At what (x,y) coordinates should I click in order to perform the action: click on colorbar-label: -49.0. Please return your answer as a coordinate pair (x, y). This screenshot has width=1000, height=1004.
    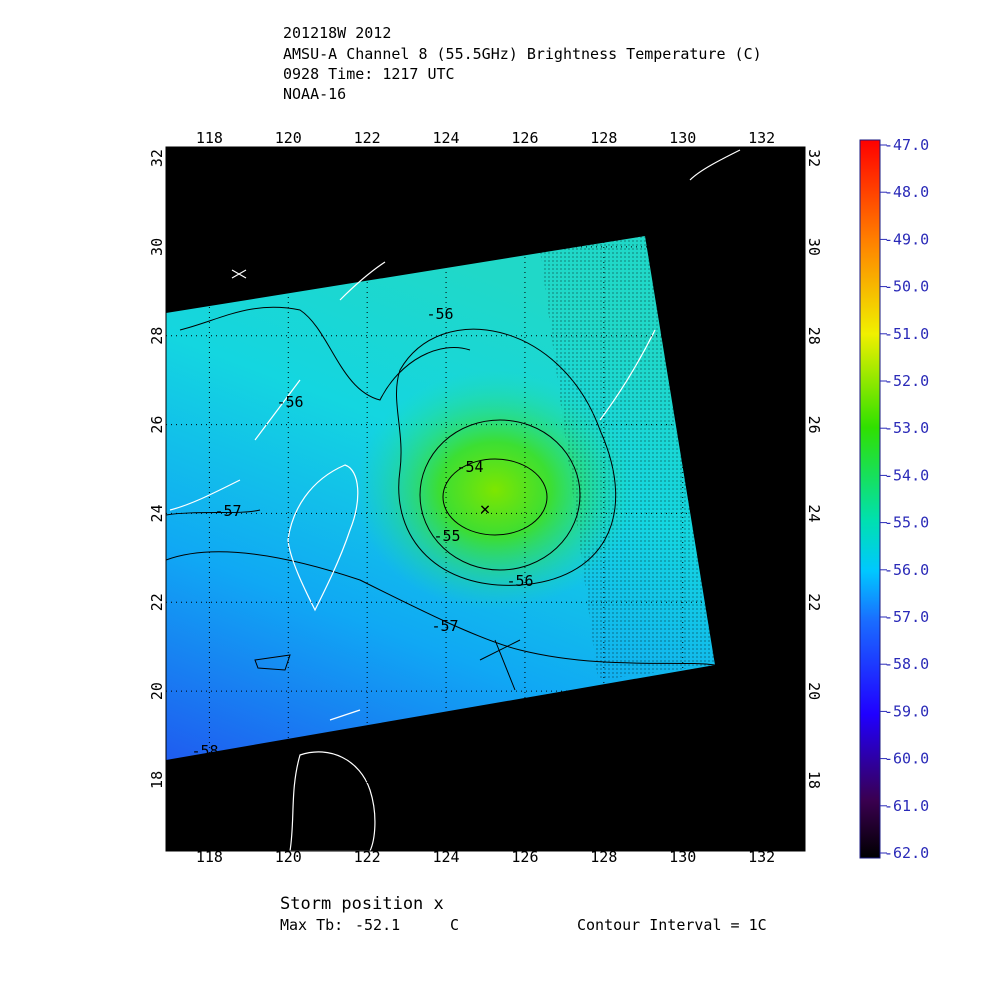
    Looking at the image, I should click on (906, 239).